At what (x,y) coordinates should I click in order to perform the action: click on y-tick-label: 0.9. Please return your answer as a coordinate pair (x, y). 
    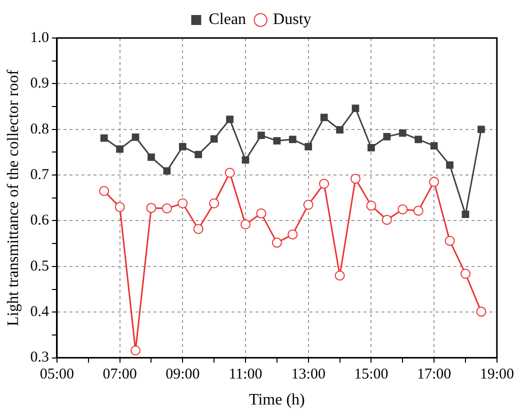
    Looking at the image, I should click on (39, 84).